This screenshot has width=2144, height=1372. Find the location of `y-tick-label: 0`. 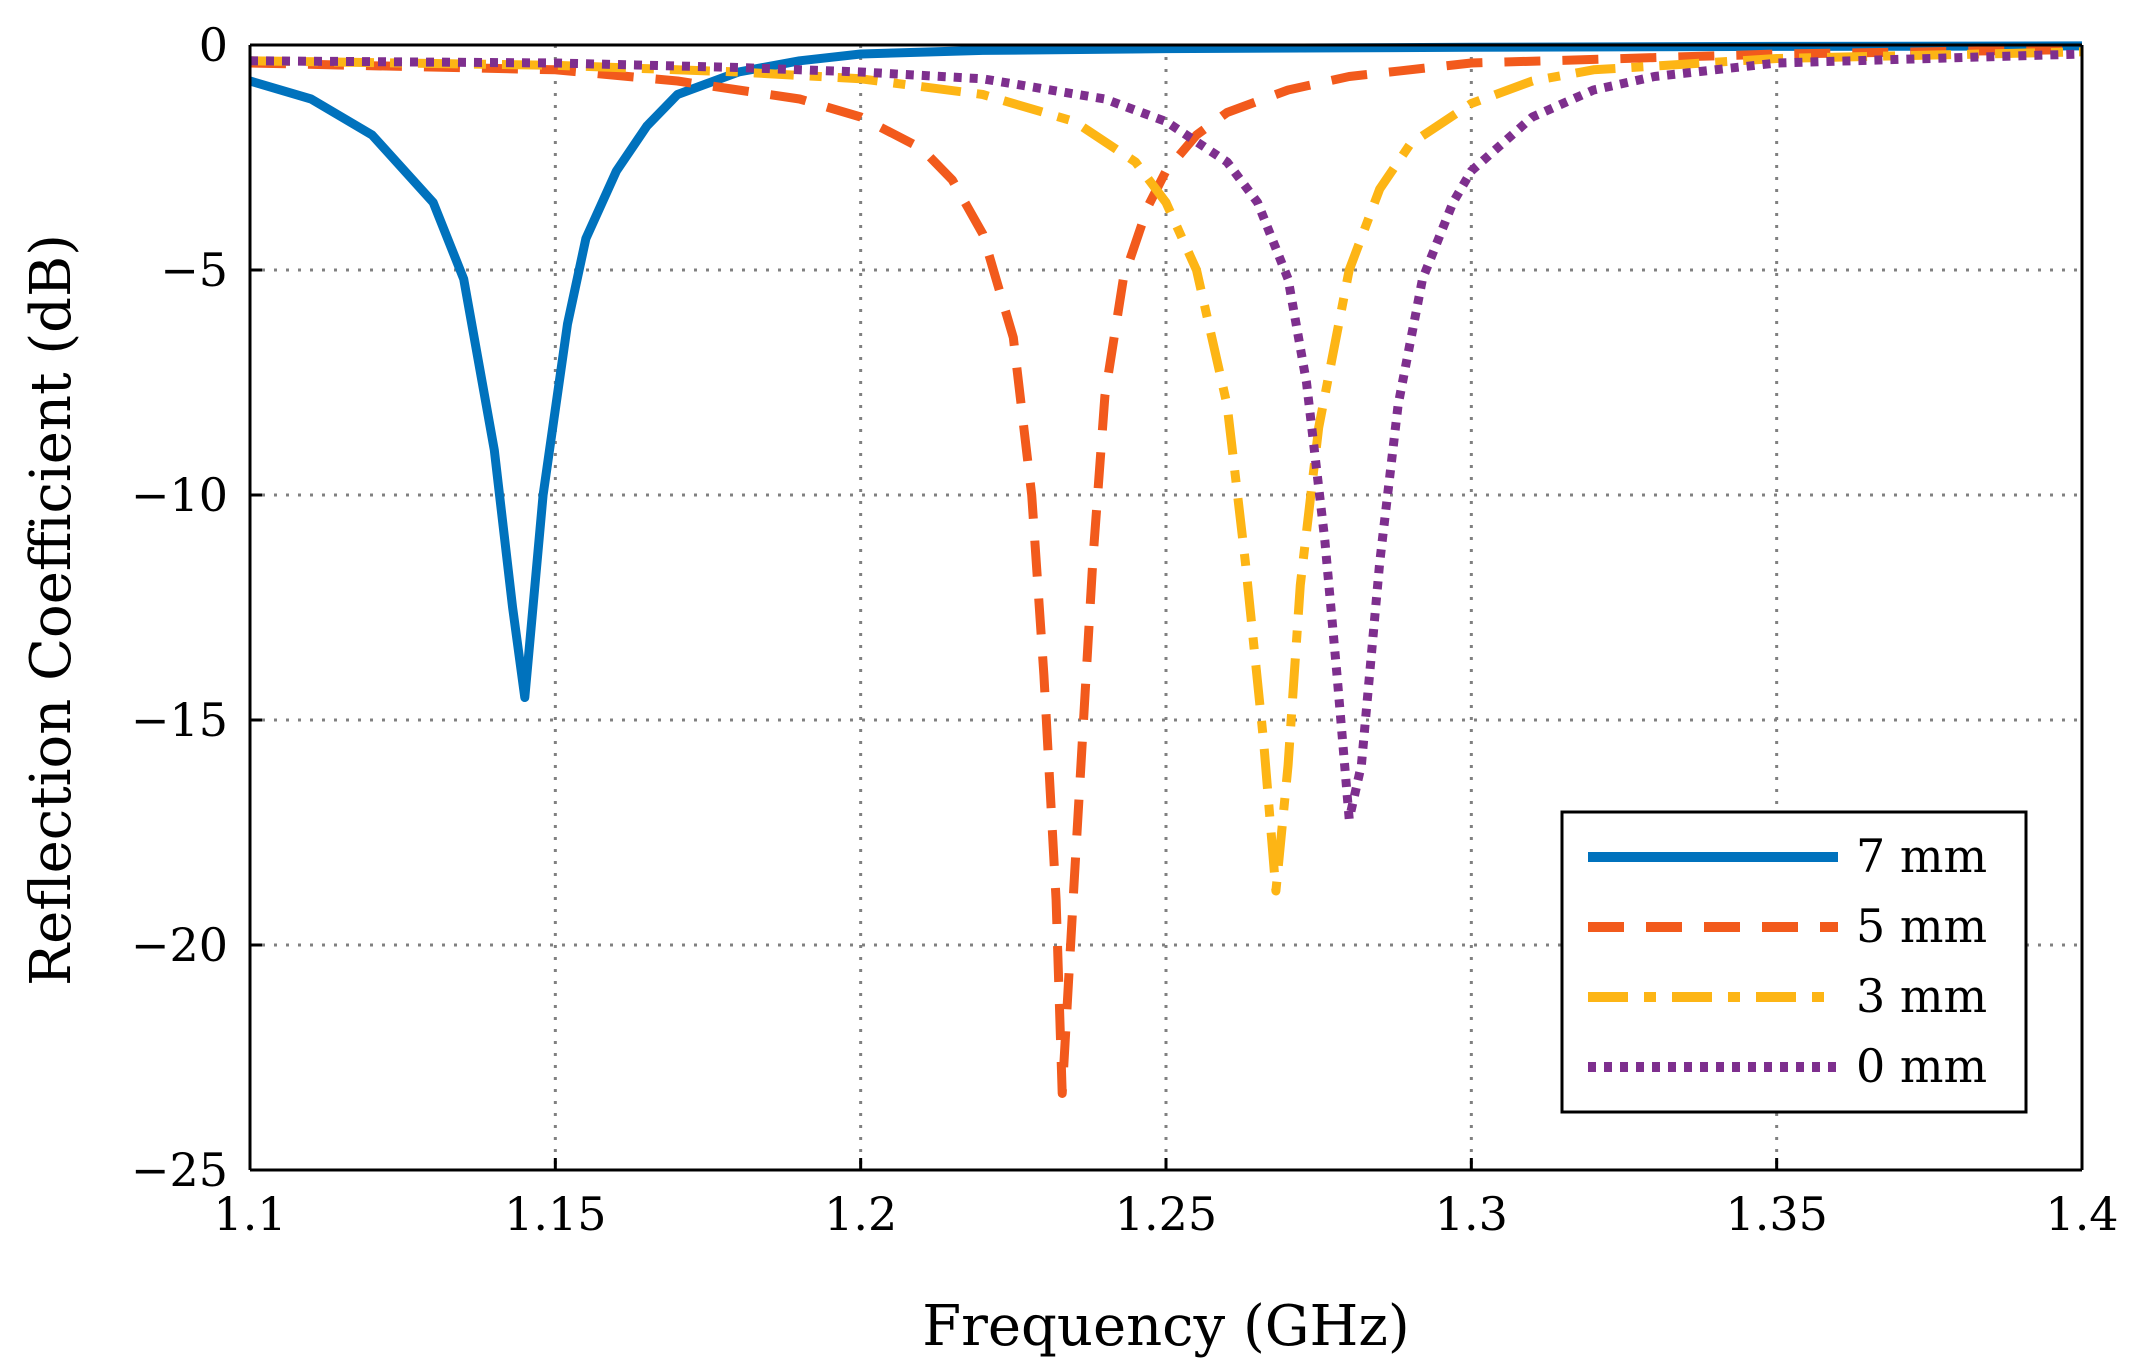

y-tick-label: 0 is located at coordinates (213, 45).